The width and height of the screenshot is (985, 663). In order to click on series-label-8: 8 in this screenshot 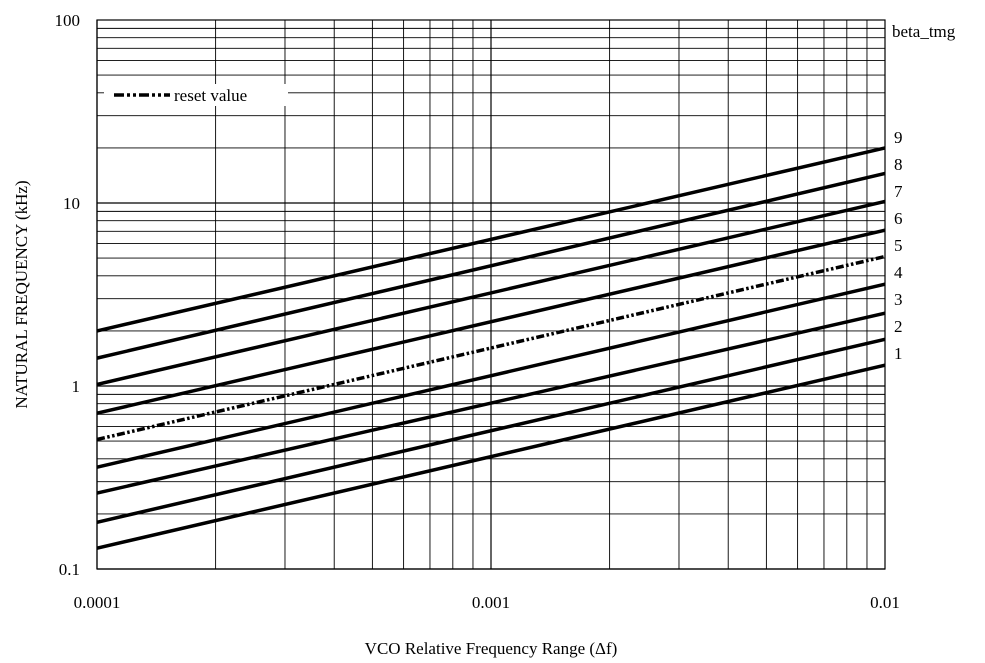, I will do `click(898, 164)`.